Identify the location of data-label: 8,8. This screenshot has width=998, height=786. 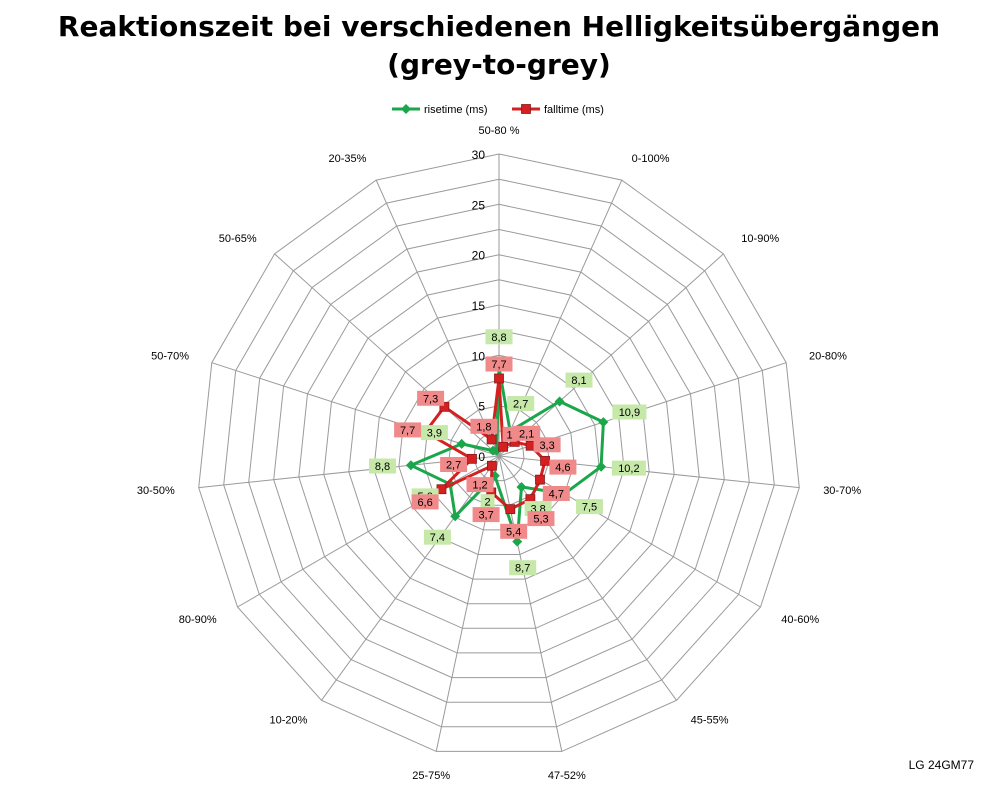
(498, 338).